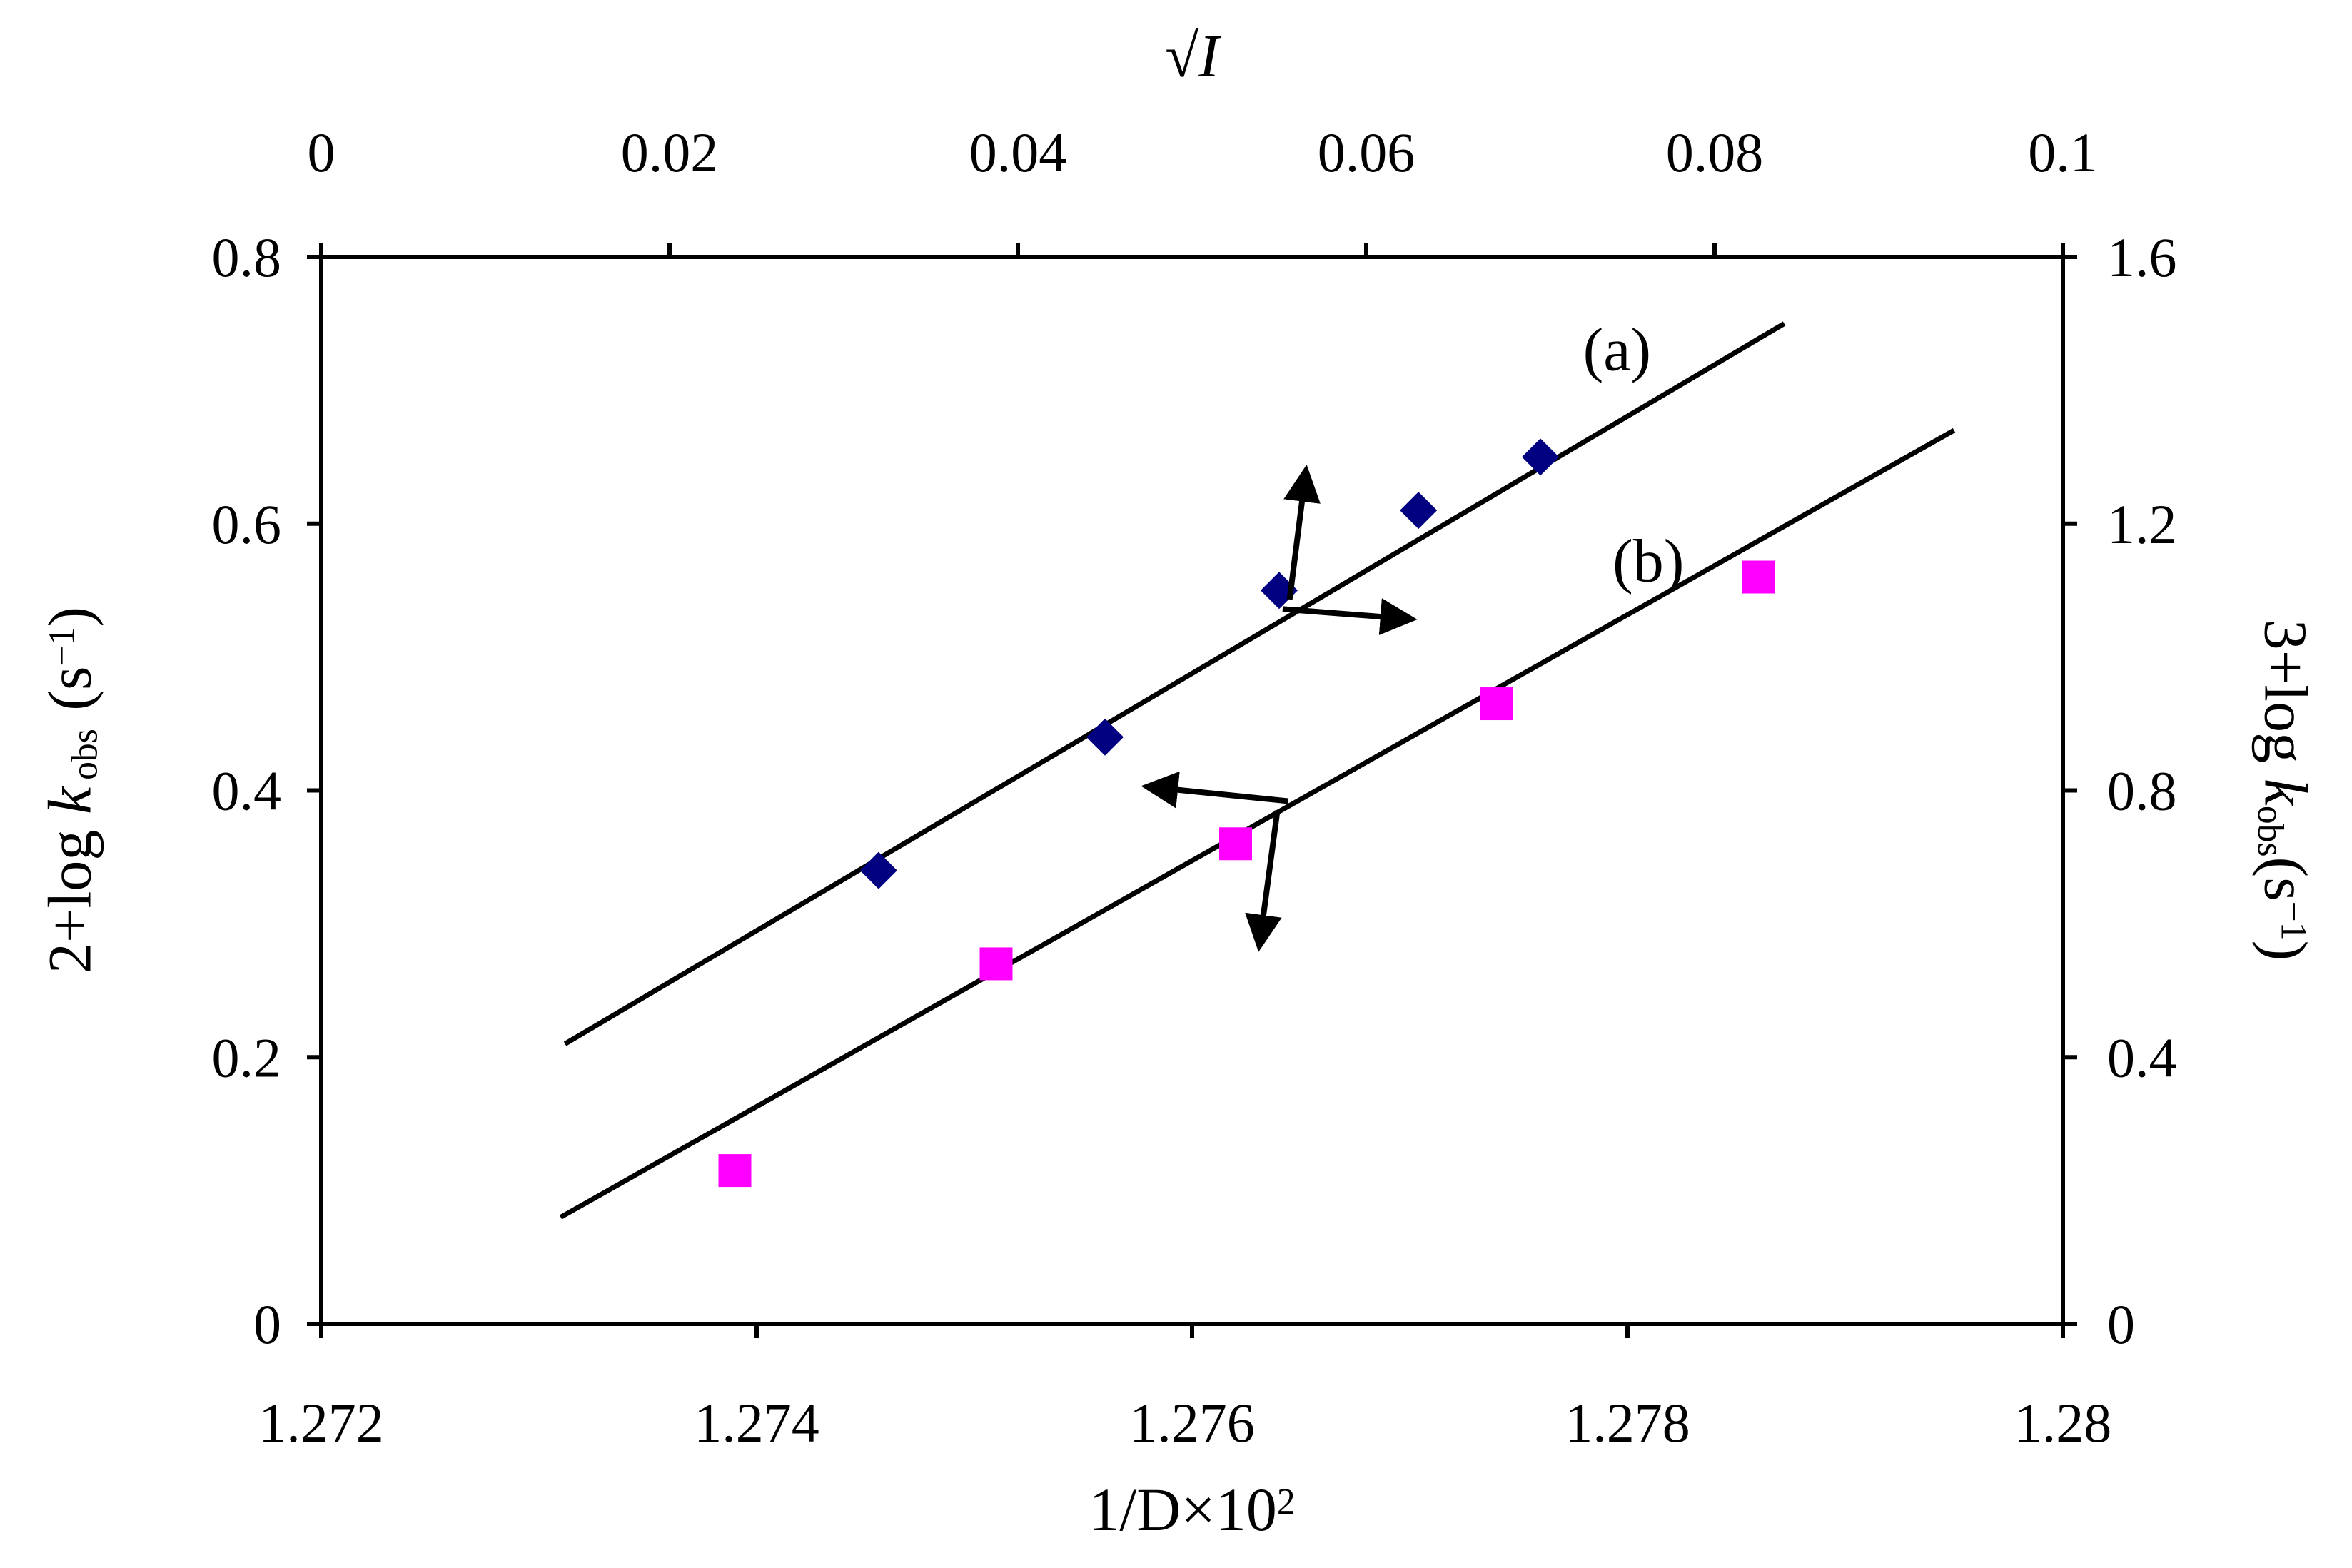  I want to click on bottom-axis-base: 1/D×10, so click(1183, 1509).